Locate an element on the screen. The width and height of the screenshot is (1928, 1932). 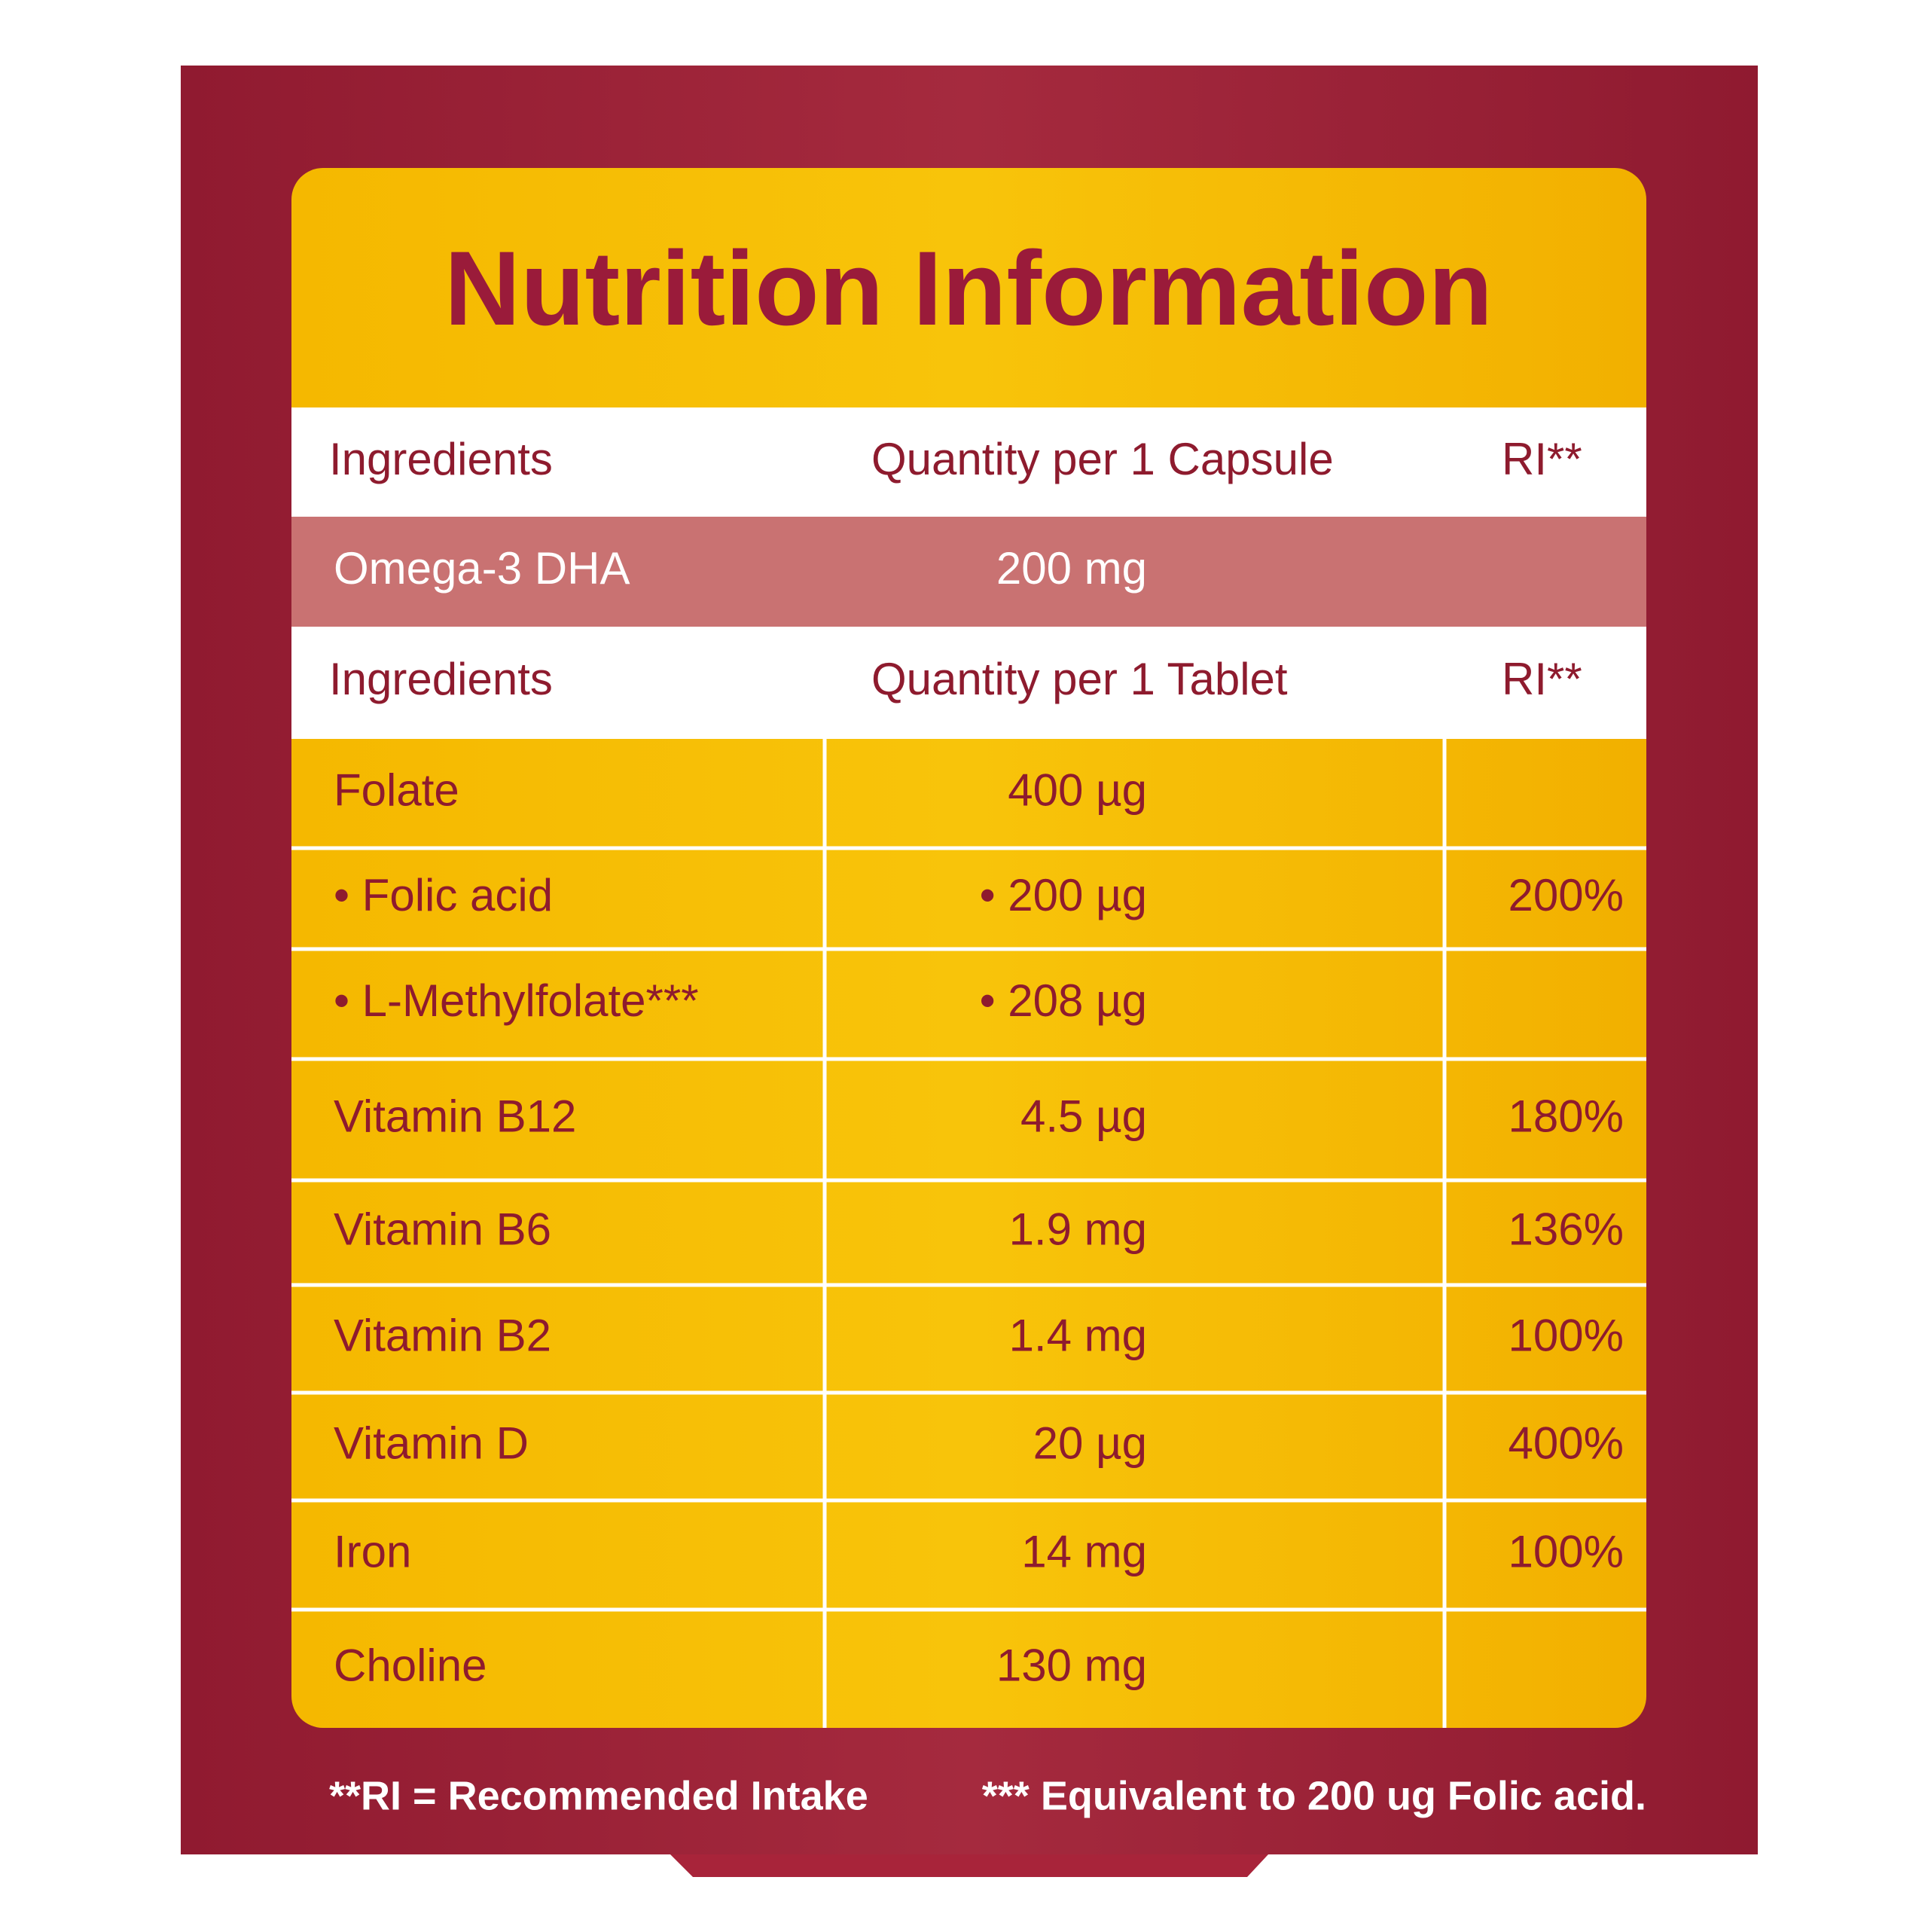
column-header: Quantity per 1 Capsule is located at coordinates (1102, 459).